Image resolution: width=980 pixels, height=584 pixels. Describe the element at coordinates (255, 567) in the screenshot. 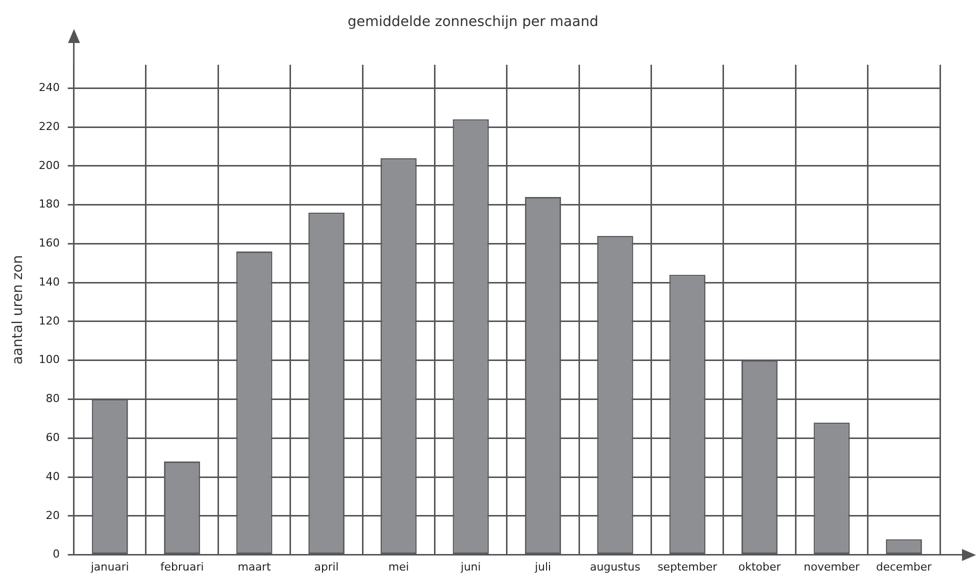

I see `x-tick-label: maart` at that location.